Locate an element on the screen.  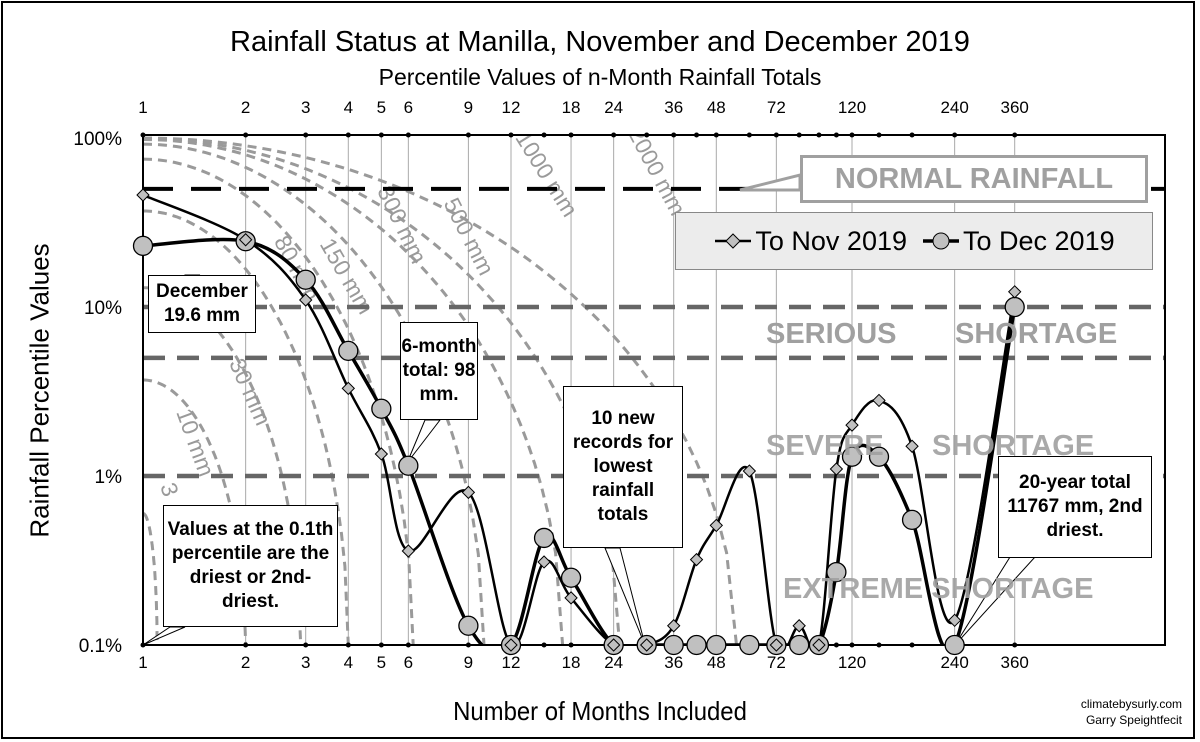
x-tick-label-bottom: 120 is located at coordinates (852, 662).